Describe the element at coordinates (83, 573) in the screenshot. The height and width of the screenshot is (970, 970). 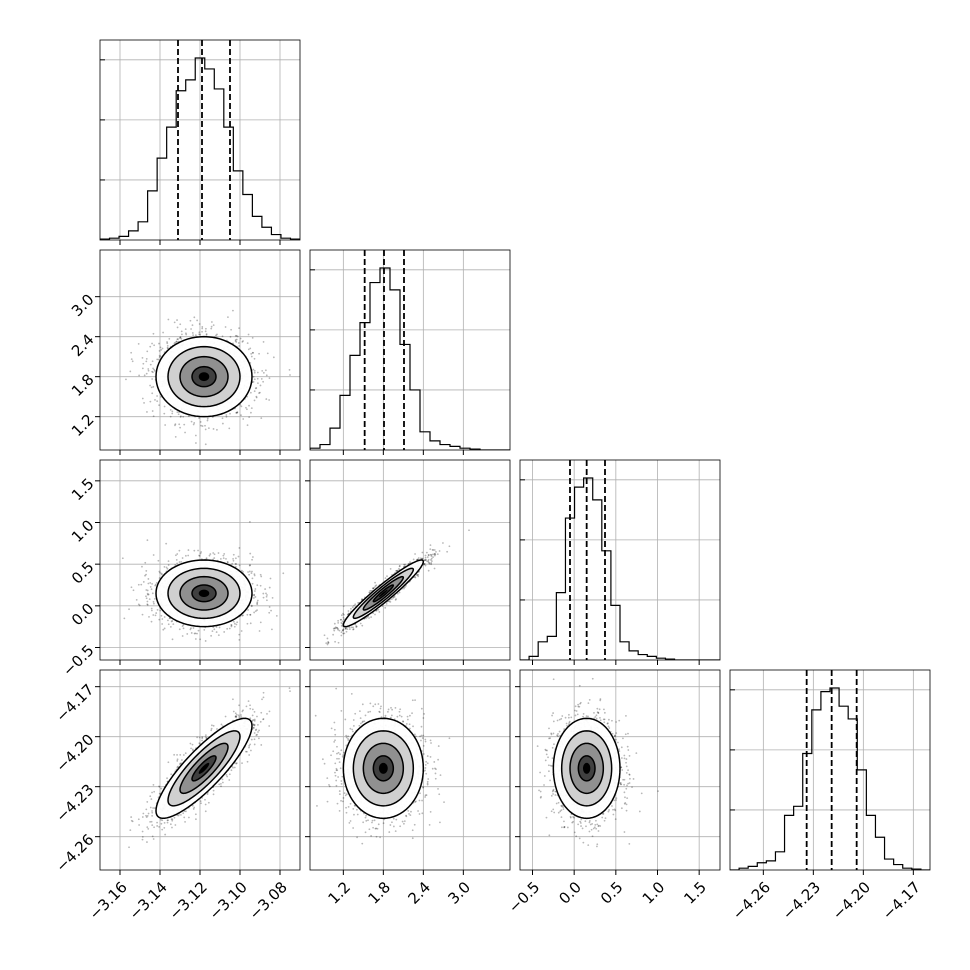
I see `y-tick-label: 0.5` at that location.